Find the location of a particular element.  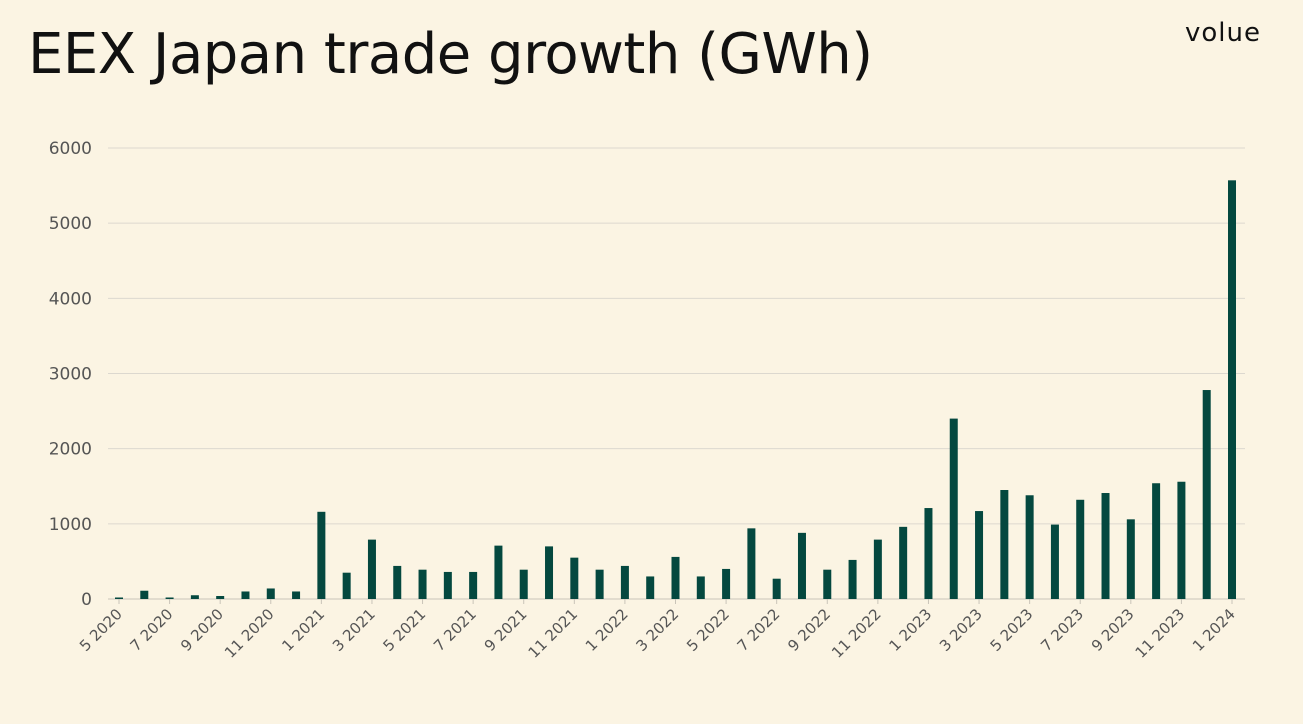

x-tick-label: 11 2023 is located at coordinates (1160, 633).